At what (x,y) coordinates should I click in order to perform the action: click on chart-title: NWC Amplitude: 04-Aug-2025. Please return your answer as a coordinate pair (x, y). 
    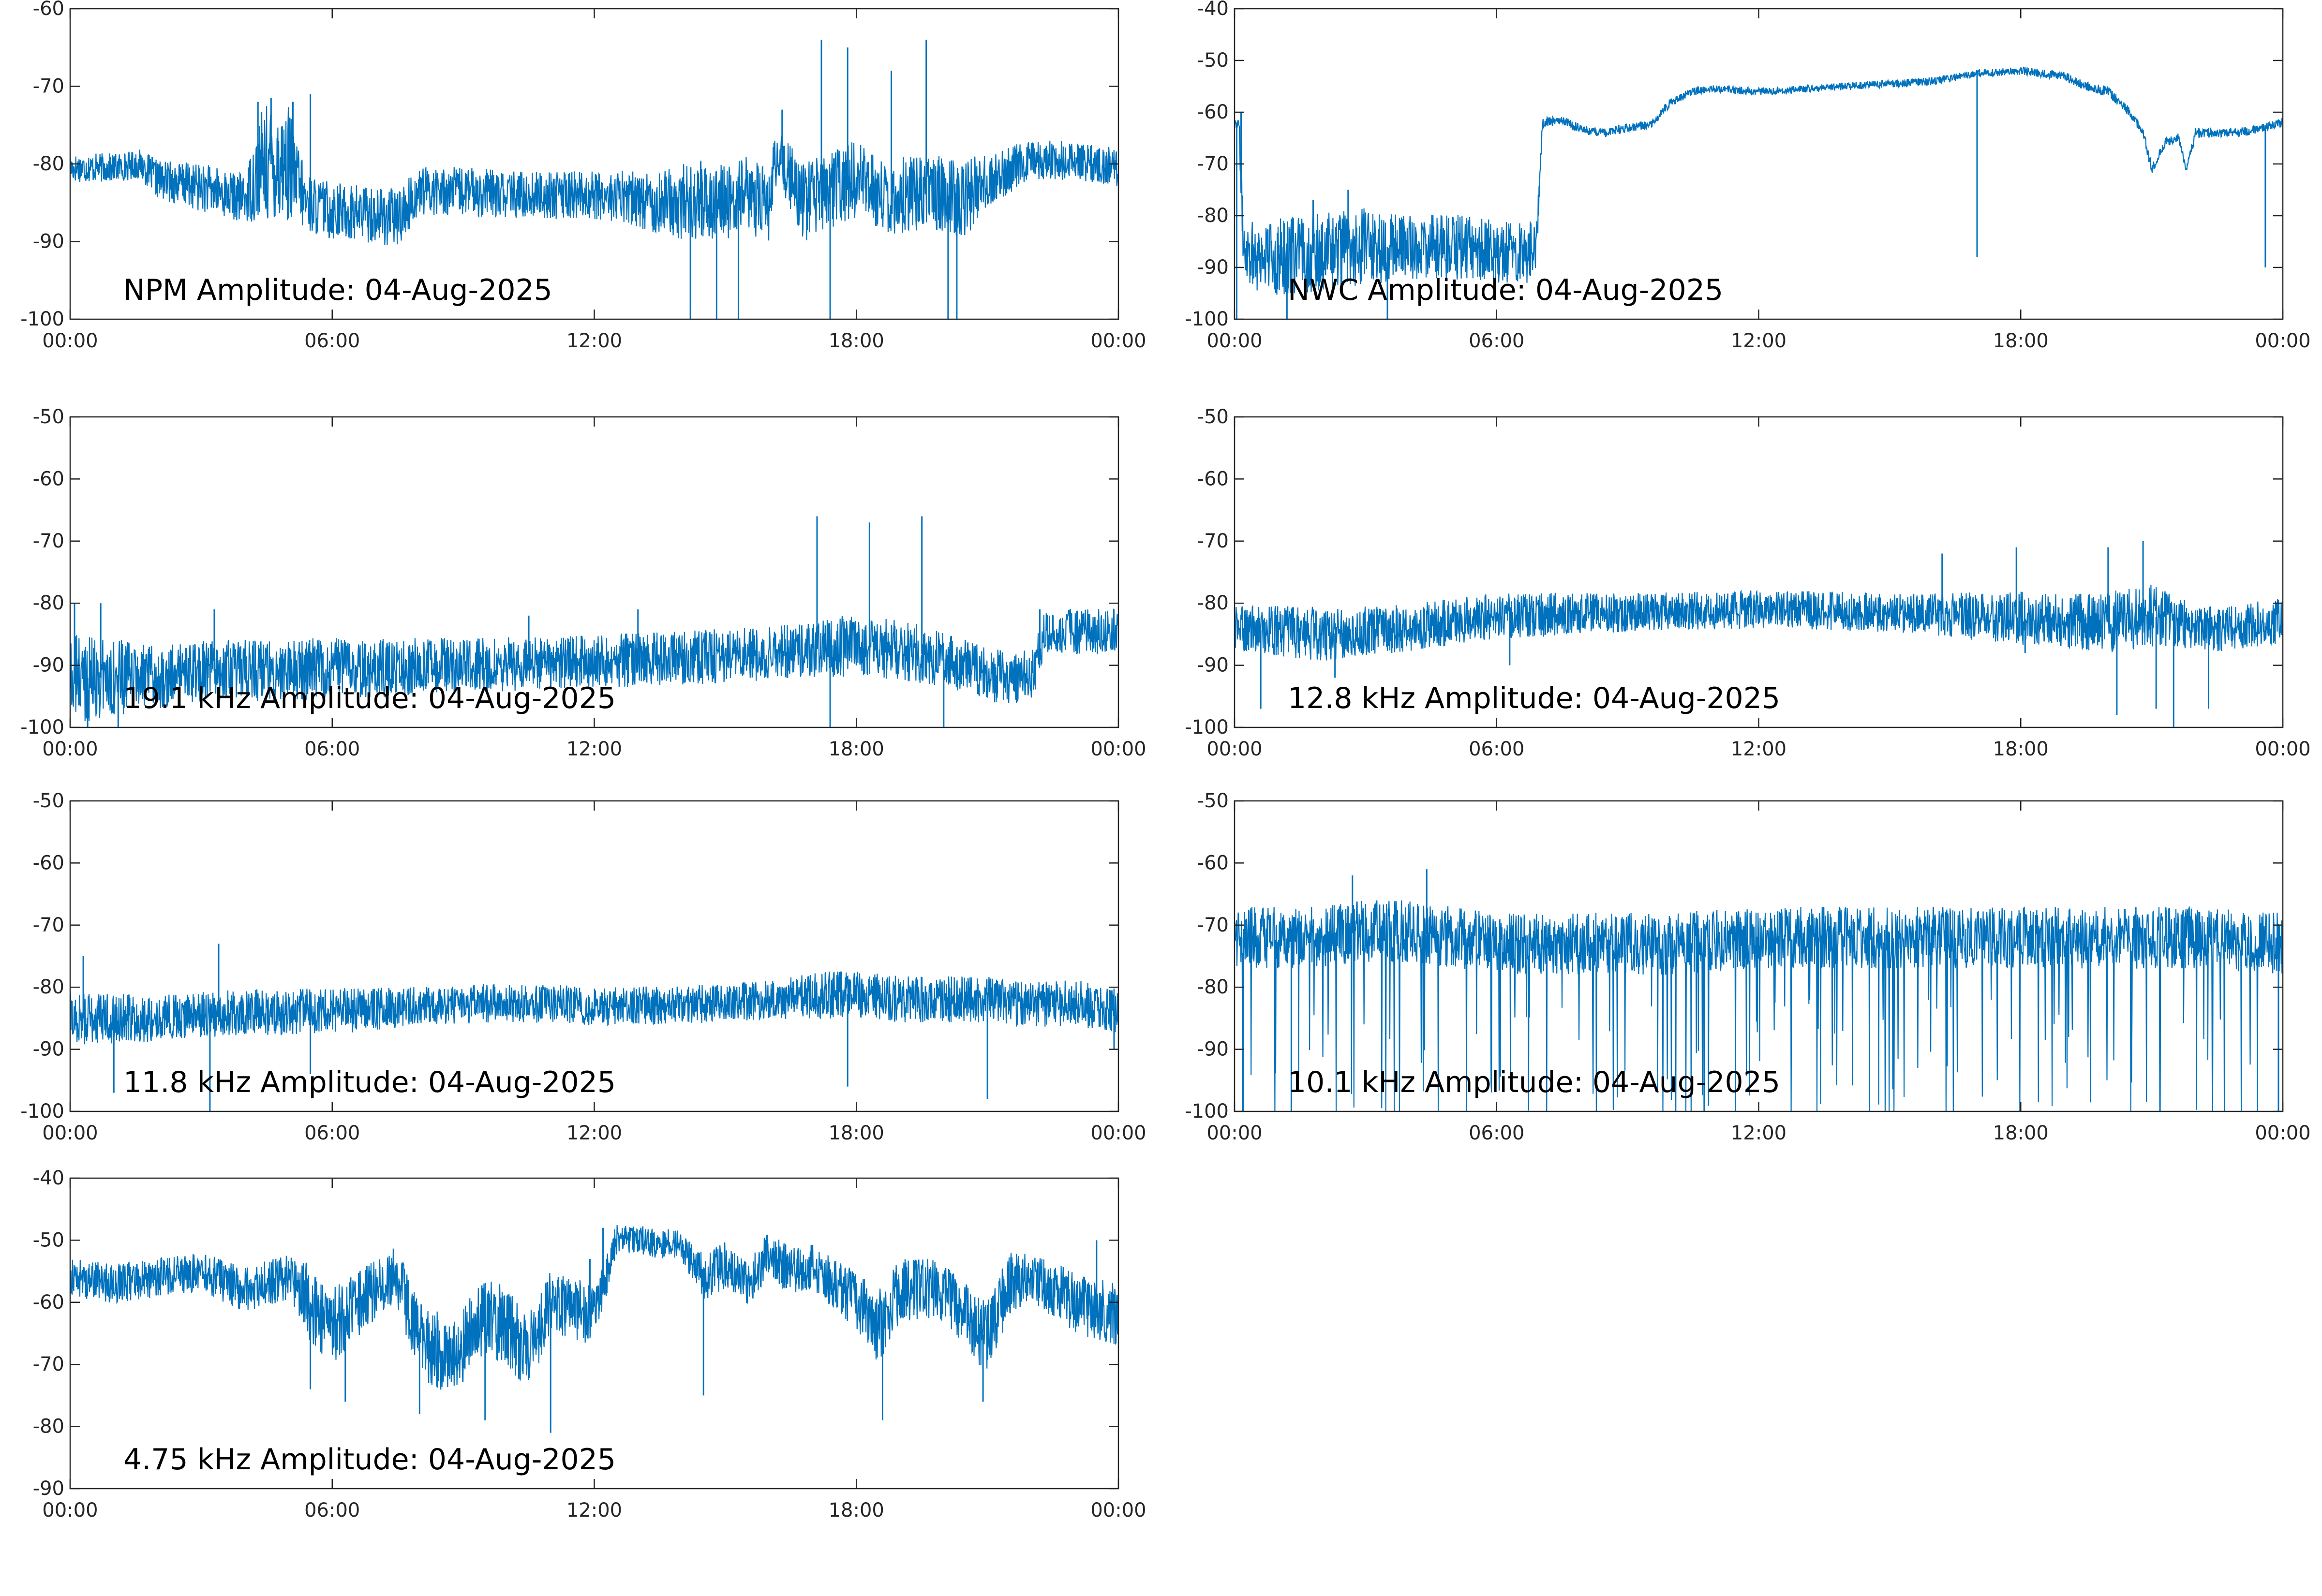
    Looking at the image, I should click on (1505, 290).